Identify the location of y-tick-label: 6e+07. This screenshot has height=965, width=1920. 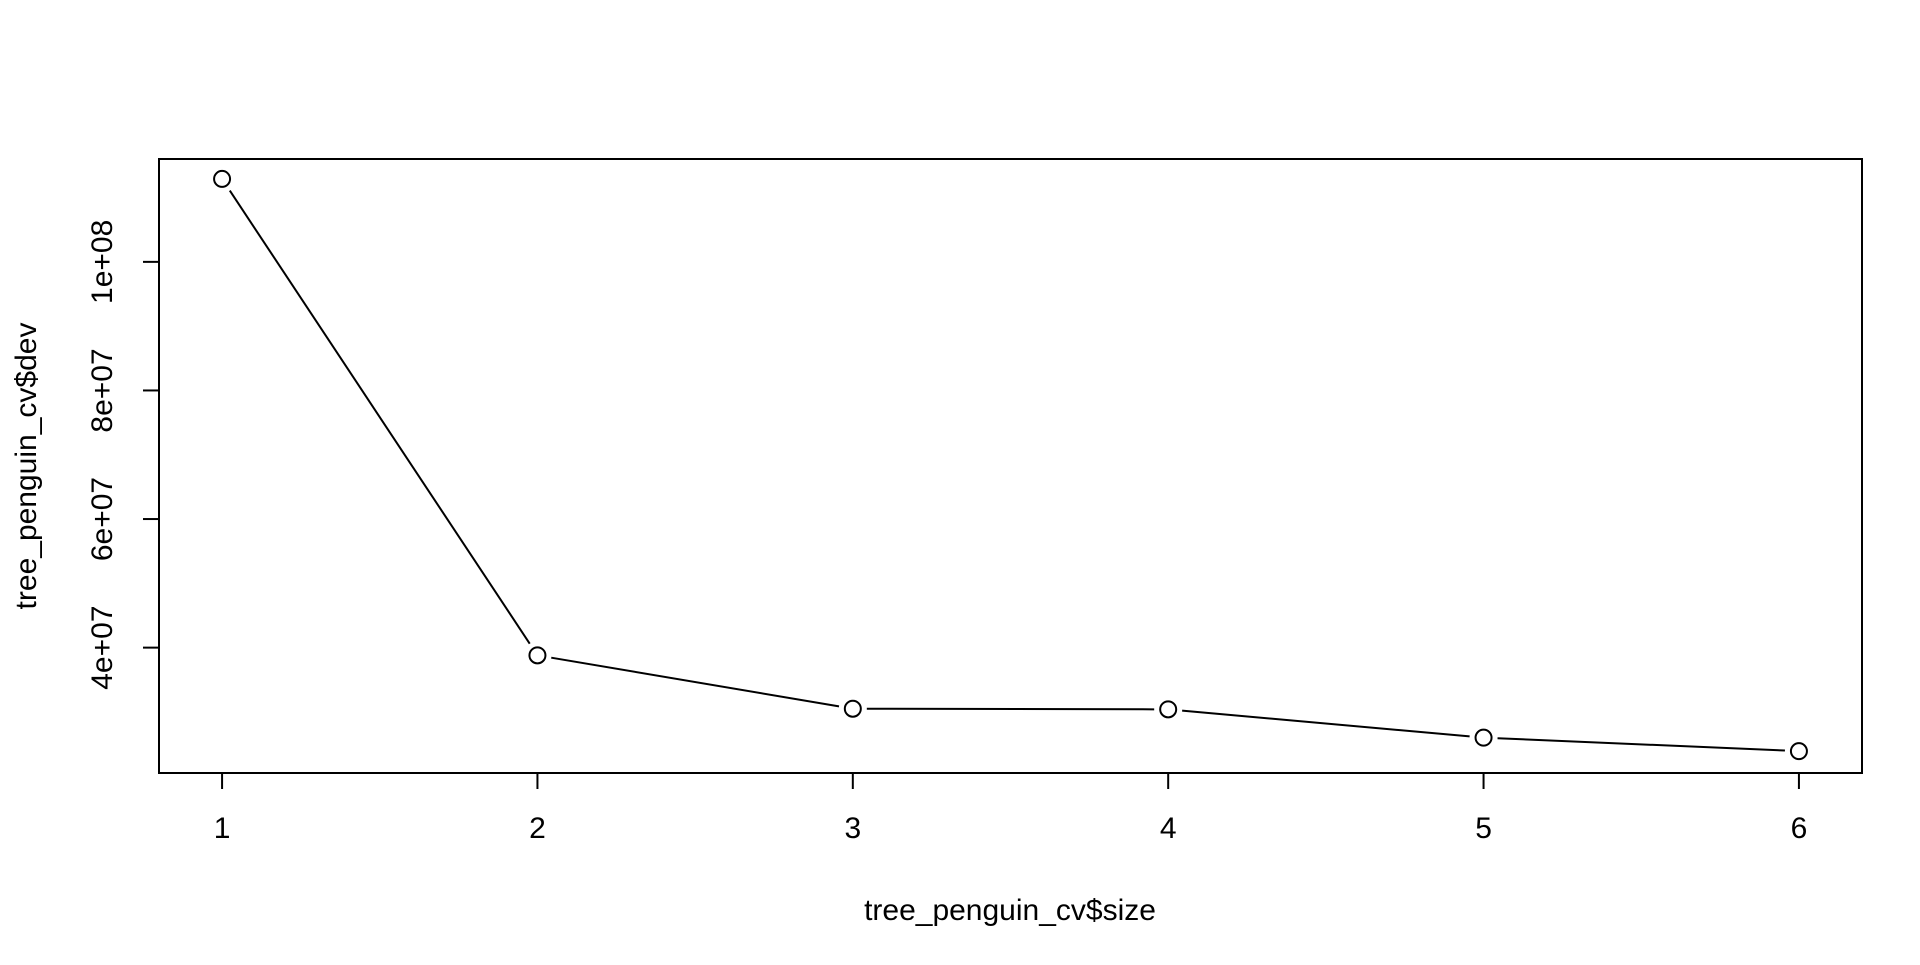
(102, 519).